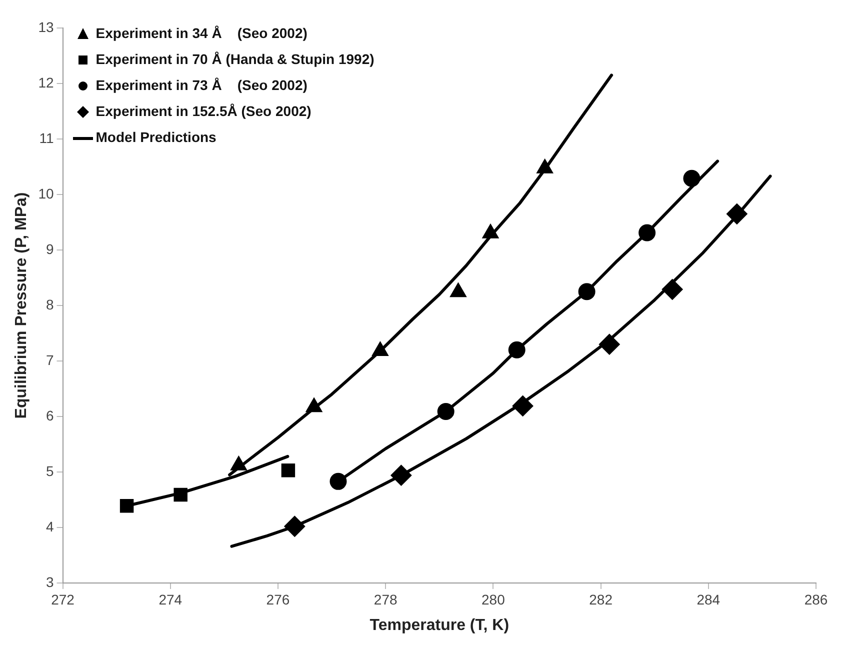 The height and width of the screenshot is (647, 844). Describe the element at coordinates (50, 304) in the screenshot. I see `y-tick-label: 8` at that location.